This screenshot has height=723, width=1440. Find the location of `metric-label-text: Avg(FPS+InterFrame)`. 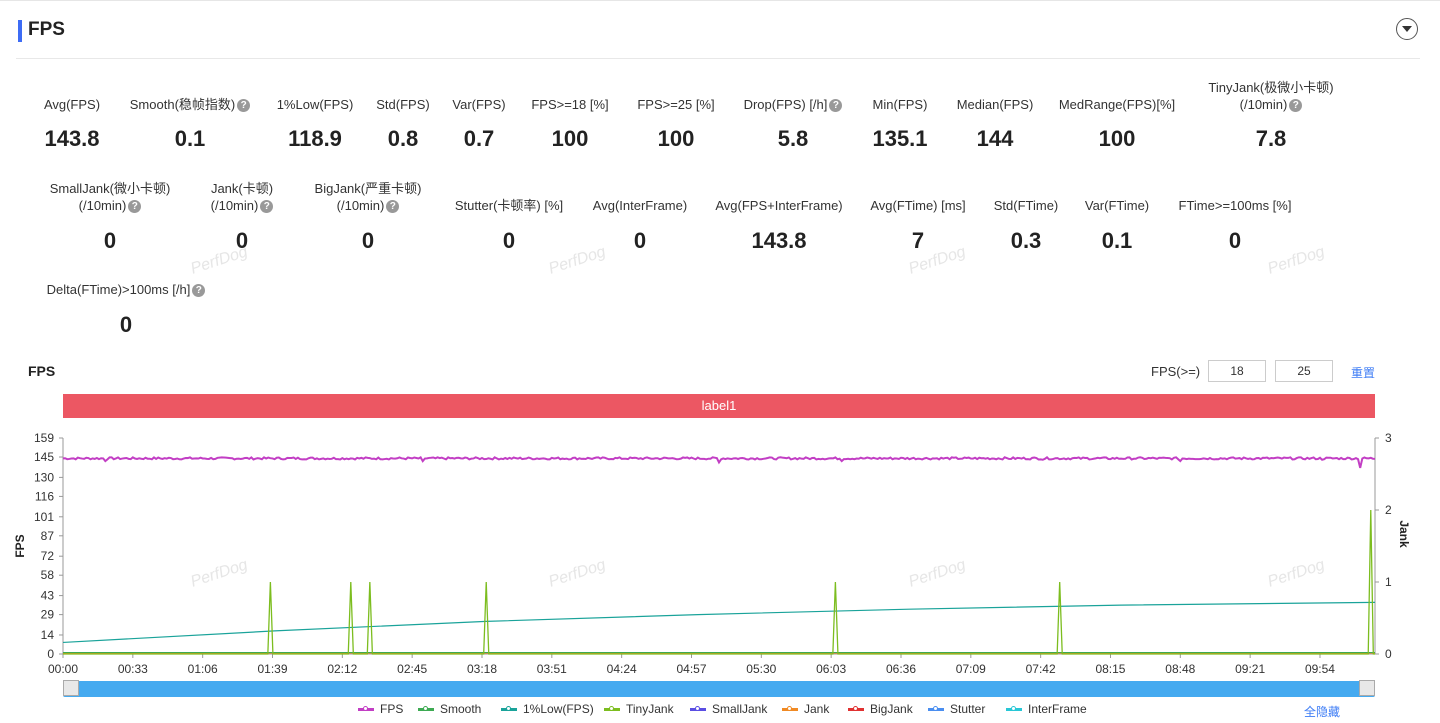

metric-label-text: Avg(FPS+InterFrame) is located at coordinates (779, 205).